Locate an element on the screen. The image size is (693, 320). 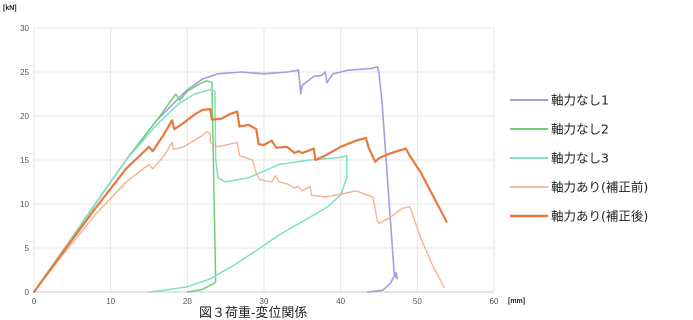
y-tick-label: 15 is located at coordinates (24, 160).